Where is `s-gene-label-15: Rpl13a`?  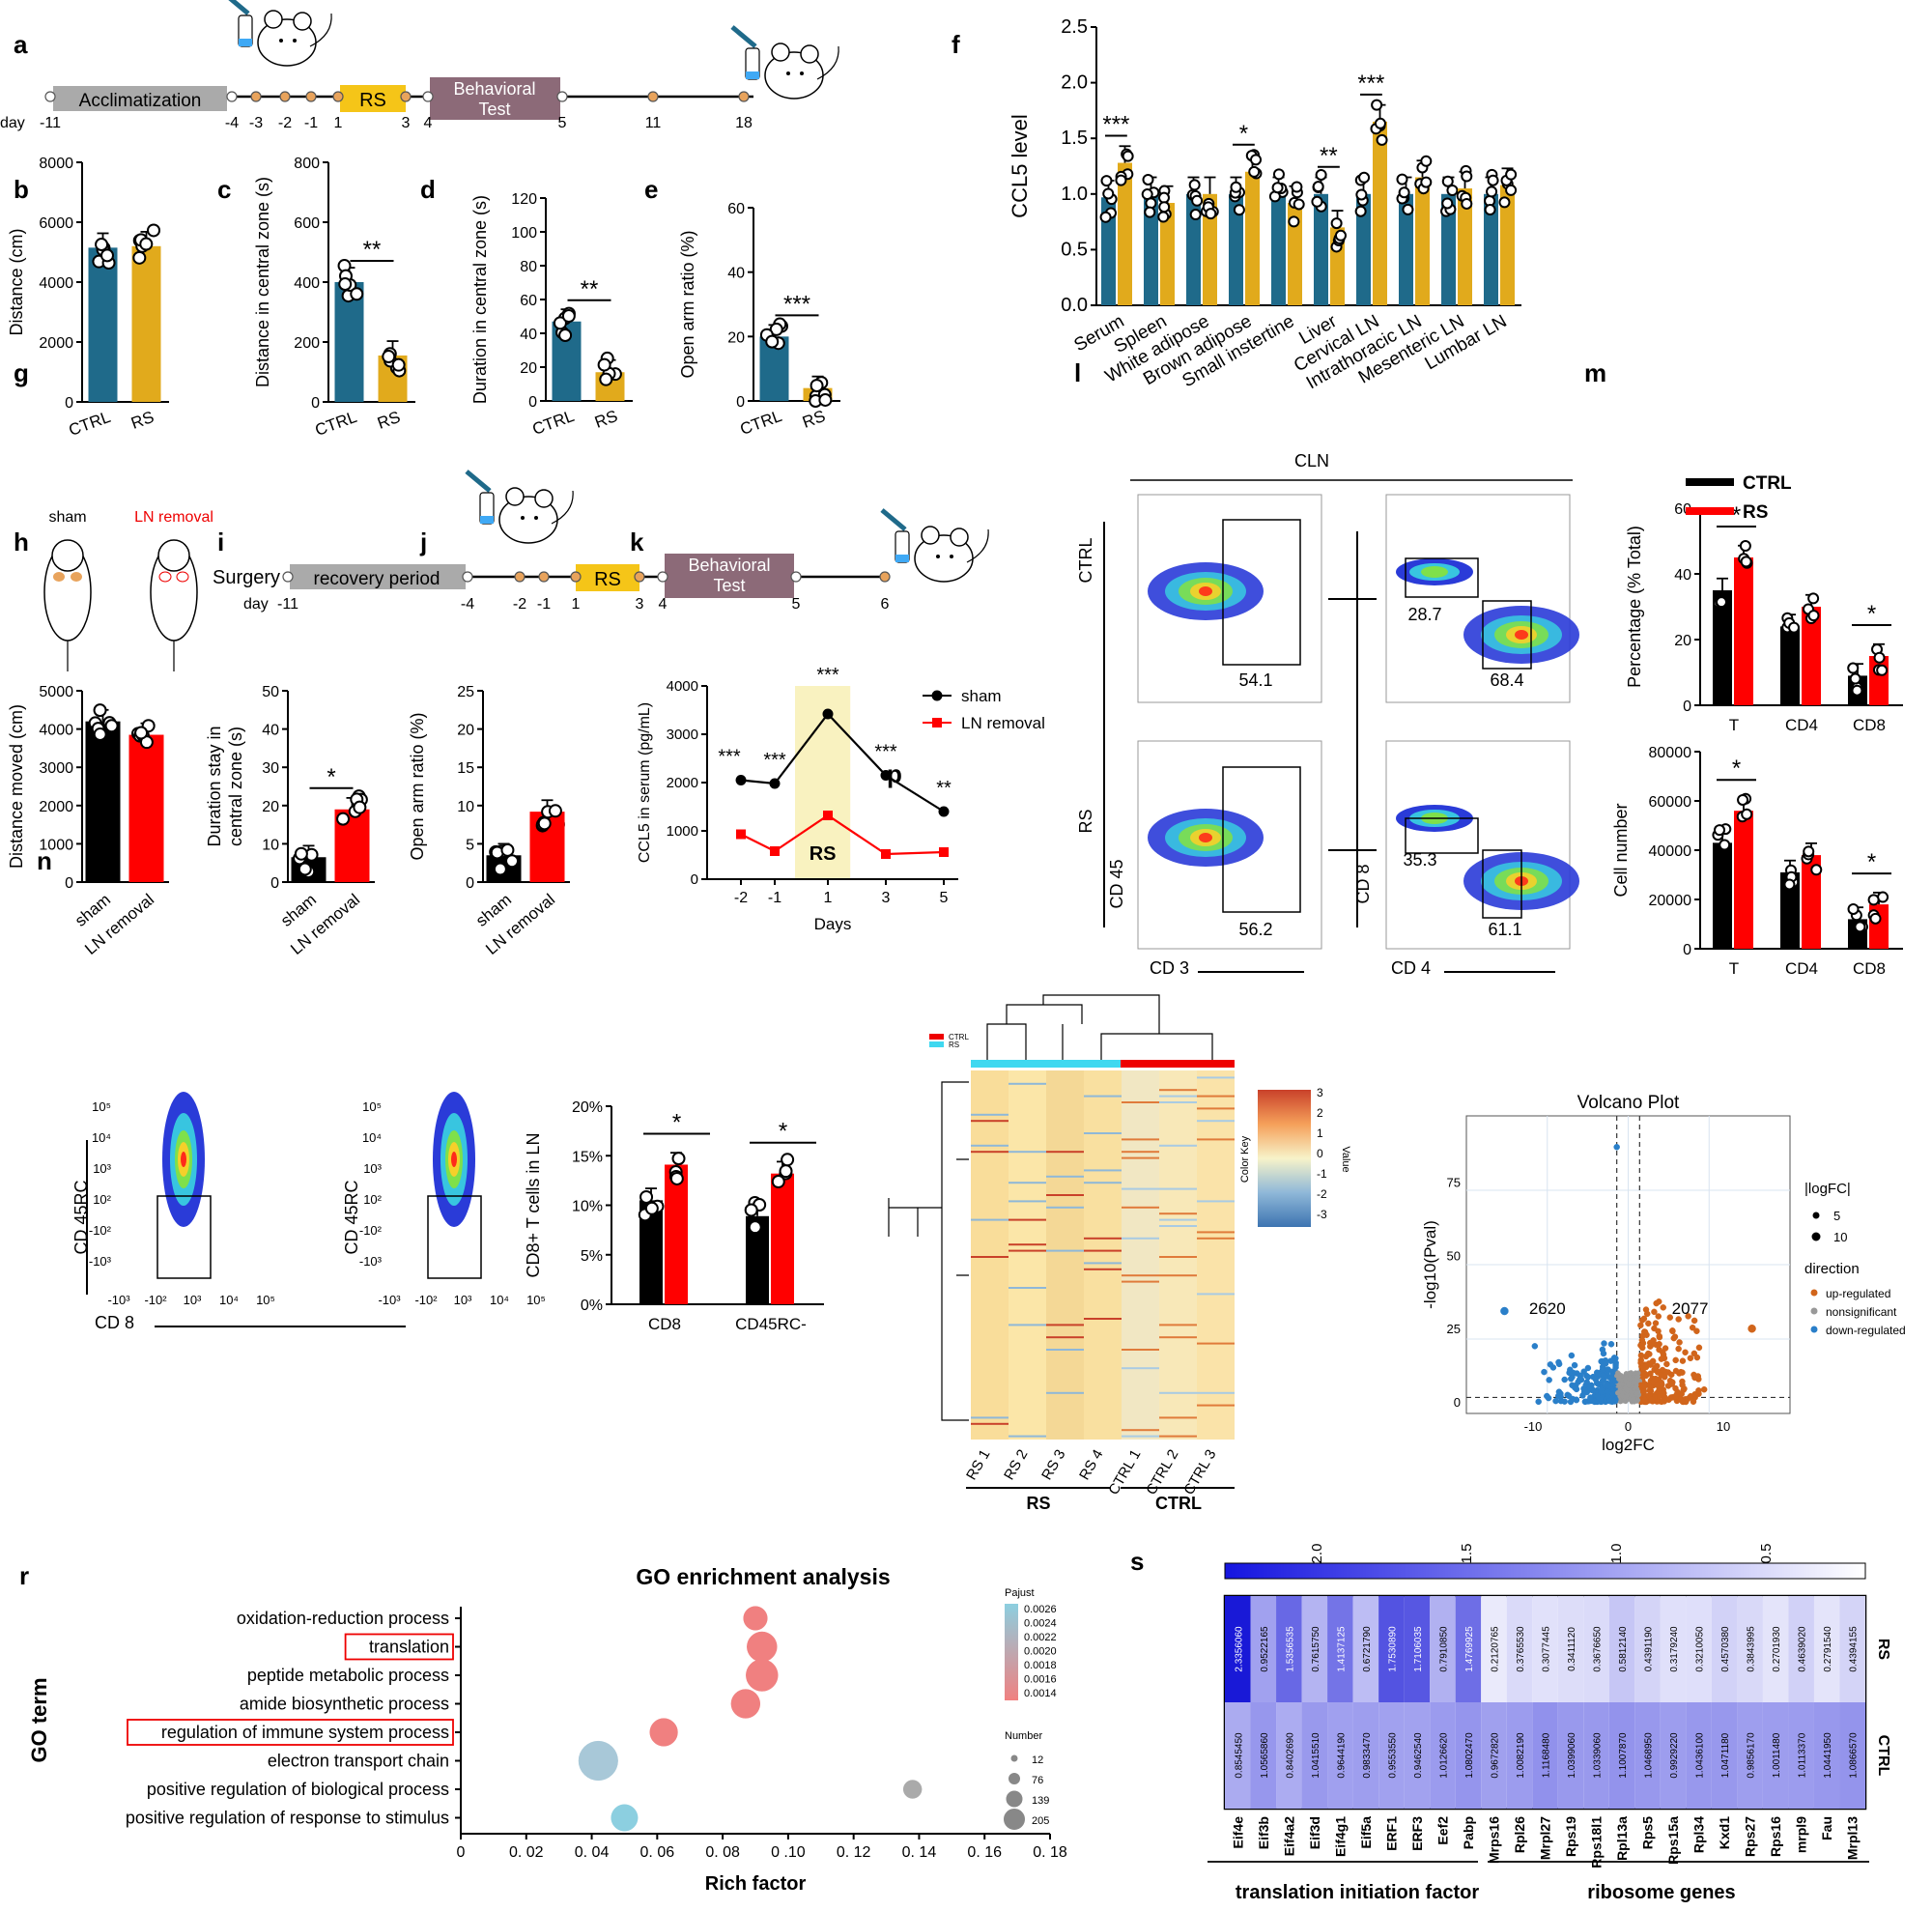
s-gene-label-15: Rpl13a is located at coordinates (1622, 1838).